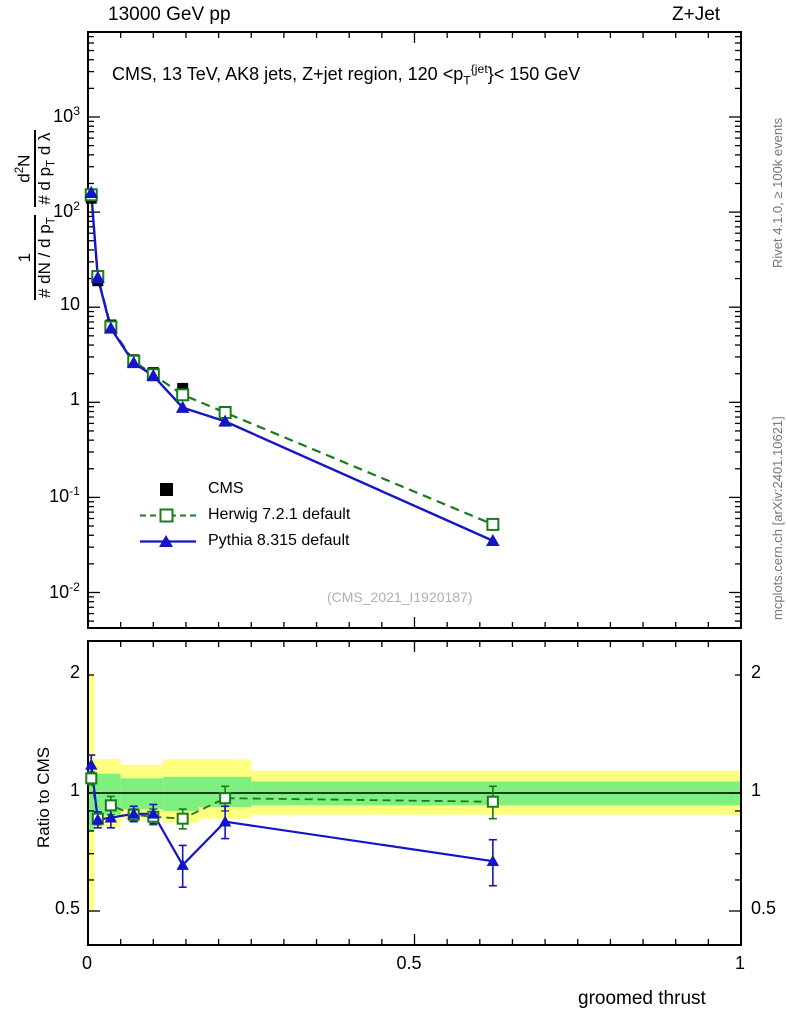  I want to click on ratio-y-tick-label-left-2: 0.5, so click(67, 908).